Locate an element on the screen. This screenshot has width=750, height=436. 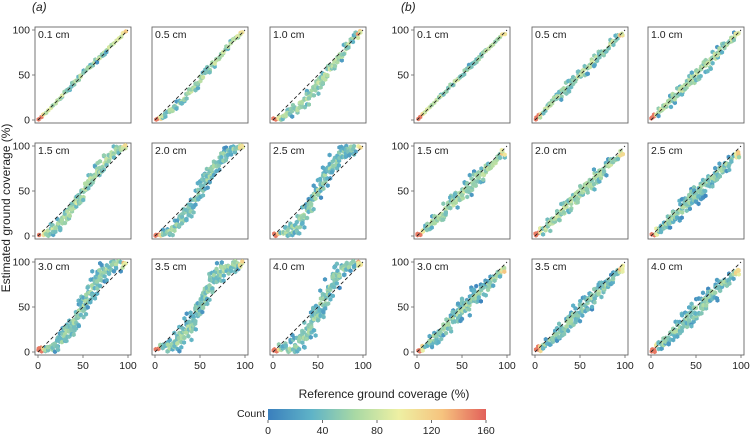
colorbar: Count 0 40 80 120 160 is located at coordinates (366, 422).